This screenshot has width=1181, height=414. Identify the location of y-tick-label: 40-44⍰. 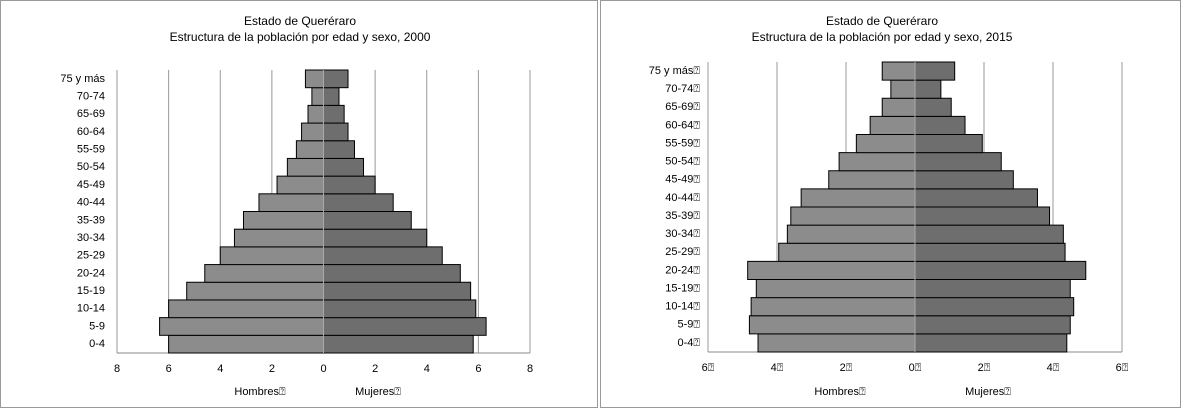
(682, 198).